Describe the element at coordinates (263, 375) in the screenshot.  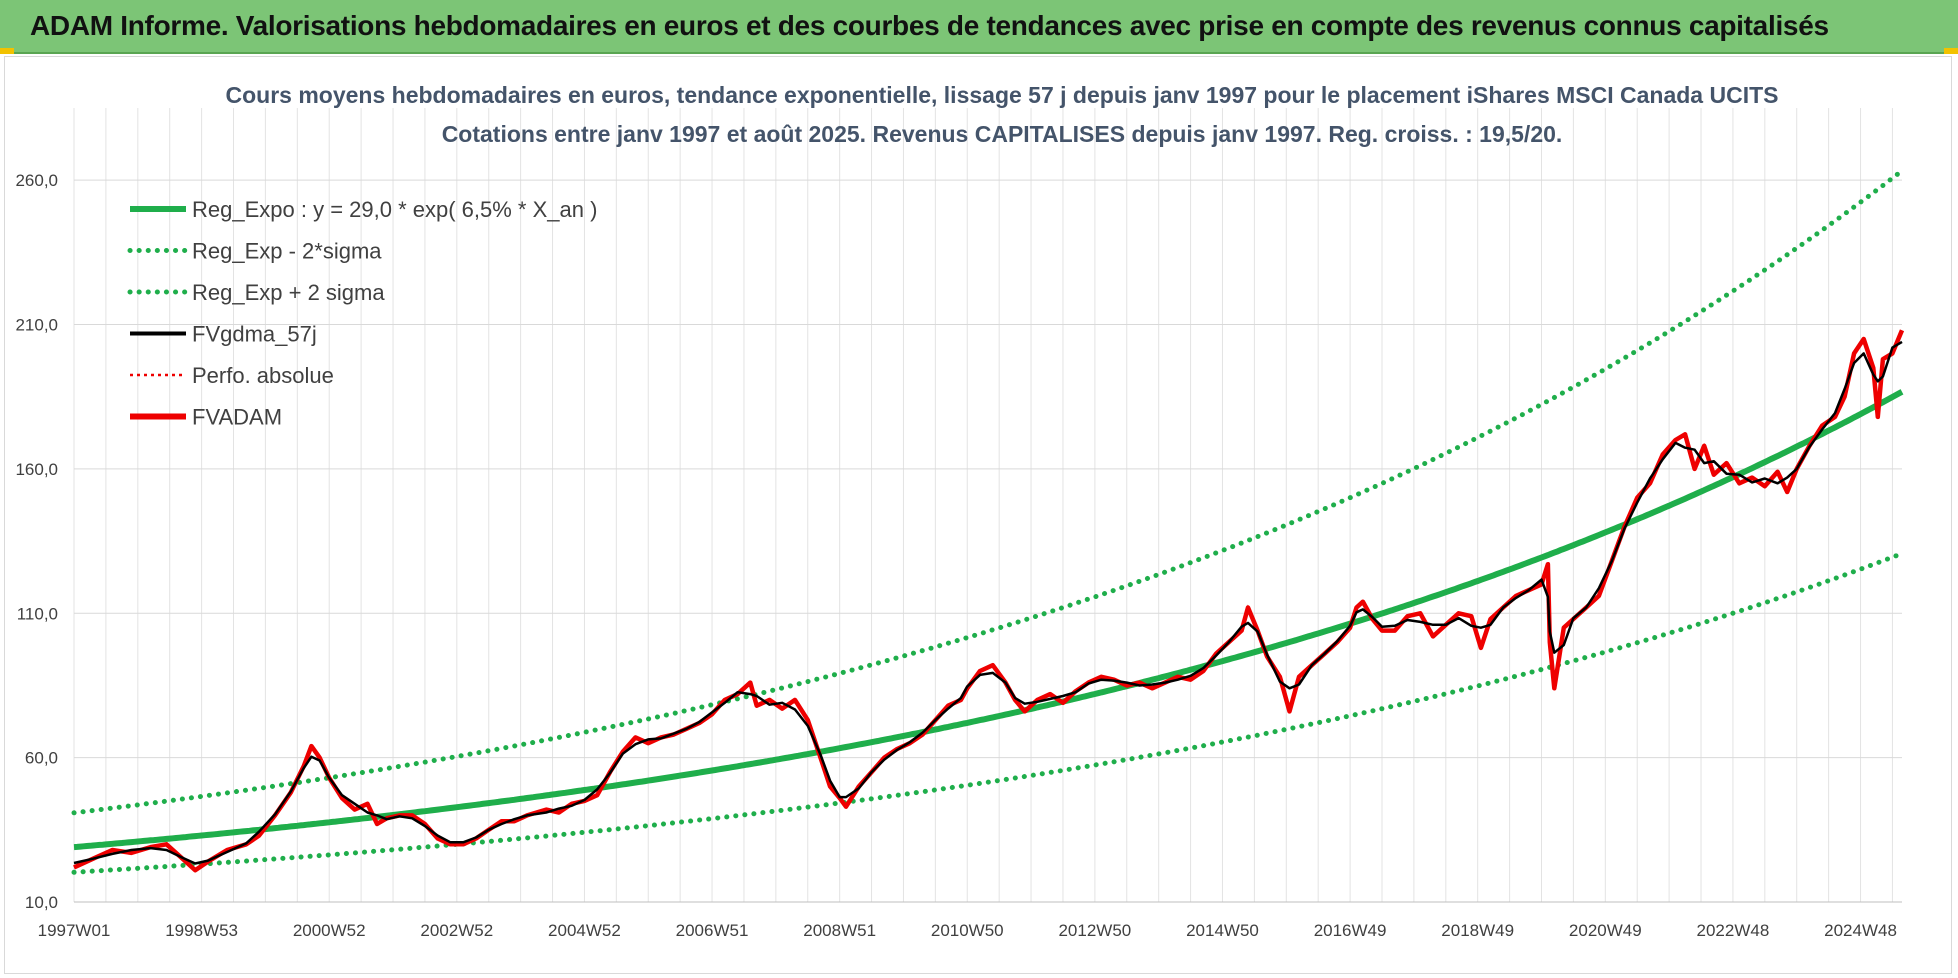
I see `legend-label: Perfo. absolue` at that location.